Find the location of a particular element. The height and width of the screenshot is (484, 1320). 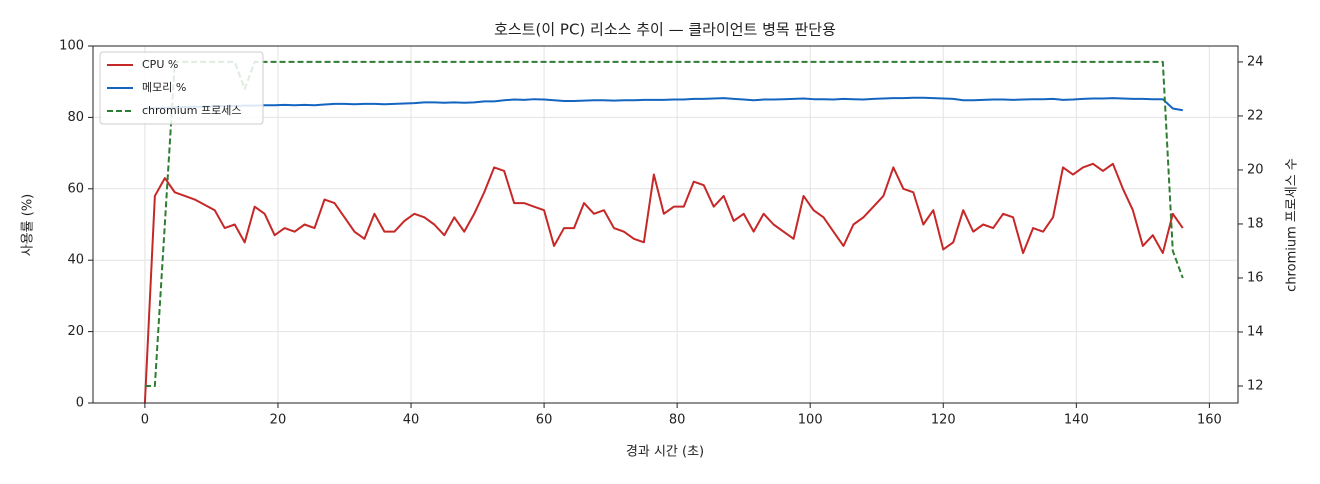

legend-label: CPU % is located at coordinates (160, 64).